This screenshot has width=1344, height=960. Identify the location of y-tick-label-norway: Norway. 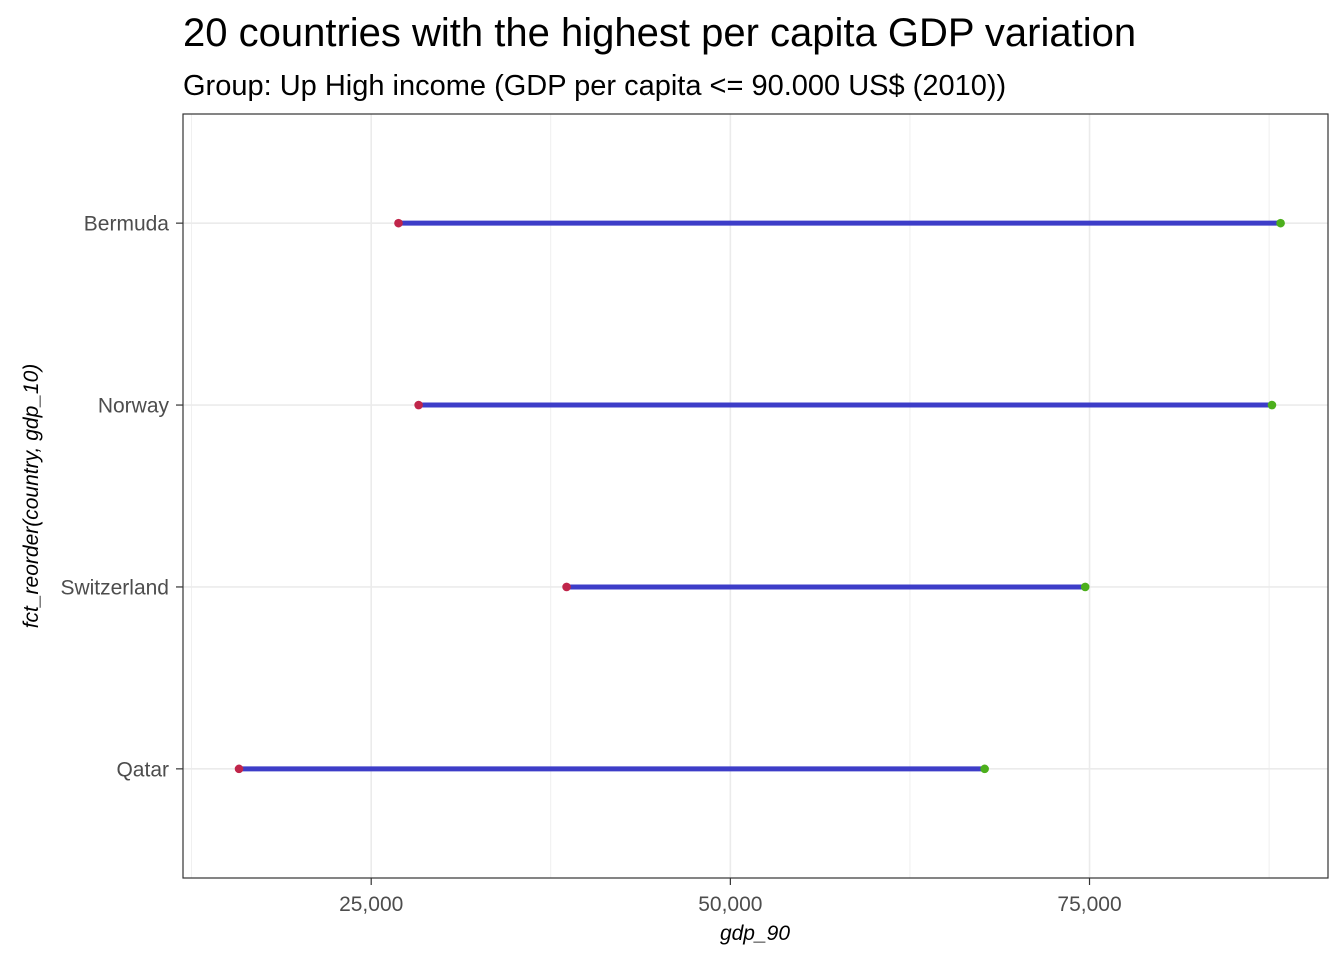
(134, 406).